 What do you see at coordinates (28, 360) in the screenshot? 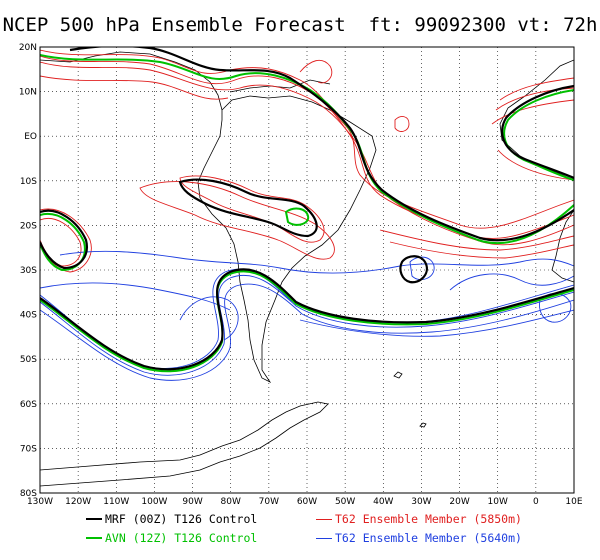
I see `lat-tick-label: 50S` at bounding box center [28, 360].